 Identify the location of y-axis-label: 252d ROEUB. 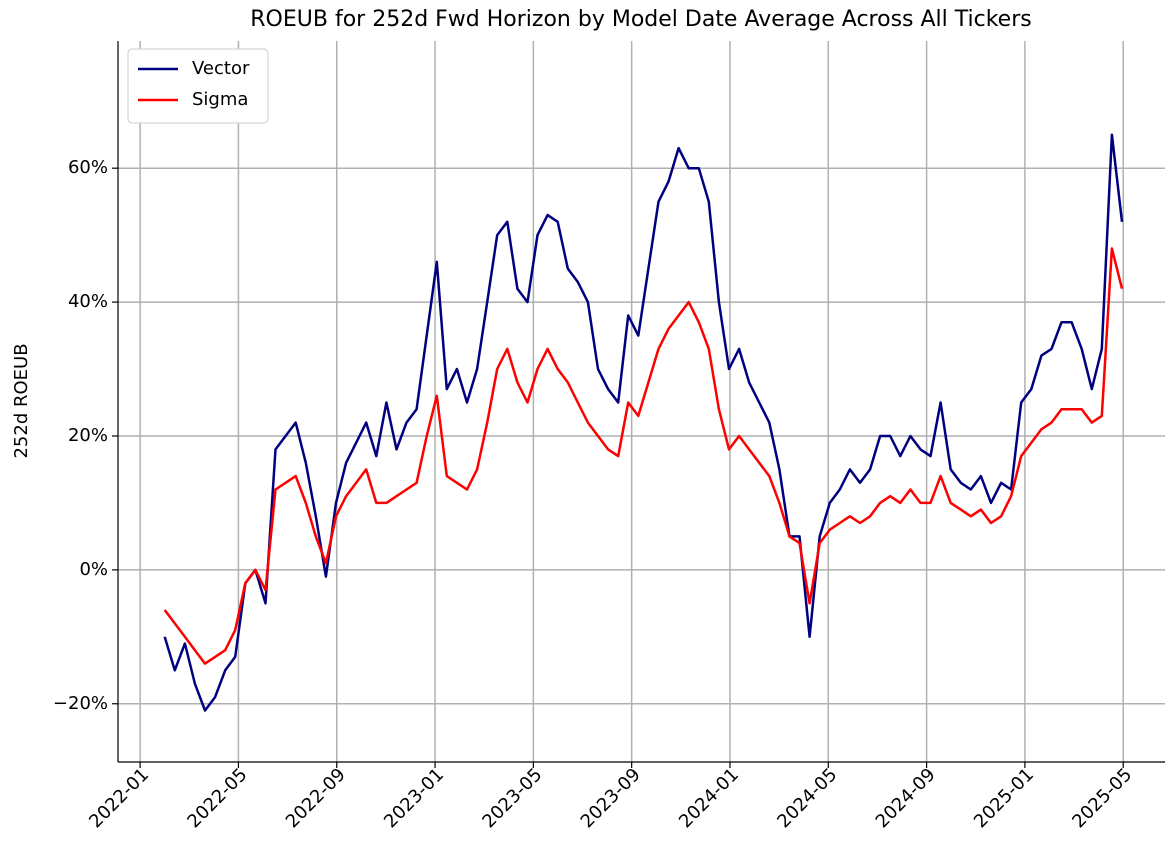
(21, 400).